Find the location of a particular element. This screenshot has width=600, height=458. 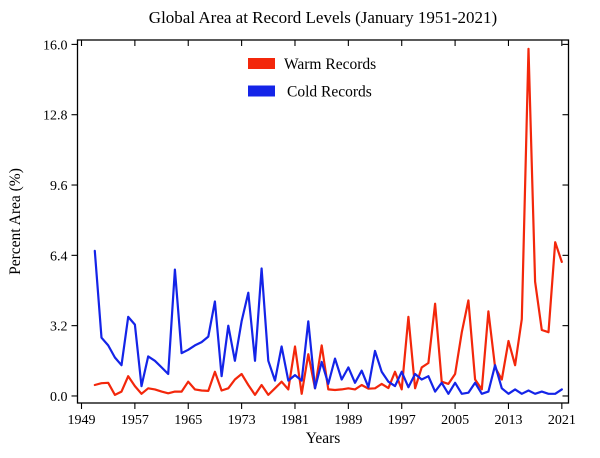

y-tick-labels: 0.0 3.2 6.4 9.6 12.8 16.0 is located at coordinates (55, 221).